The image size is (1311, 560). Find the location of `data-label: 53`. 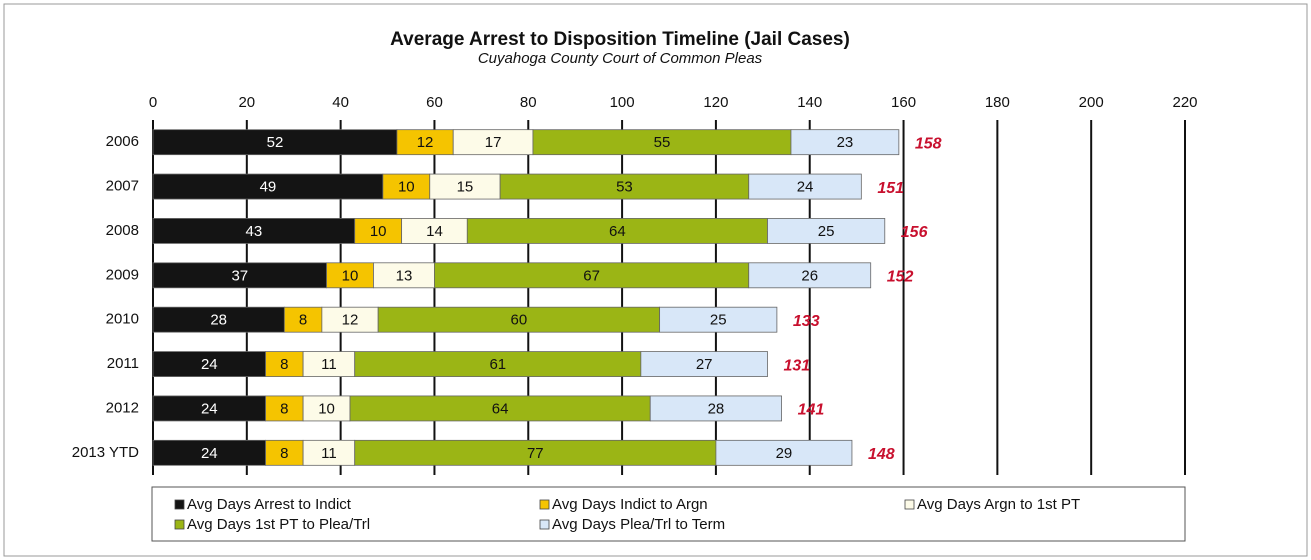

data-label: 53 is located at coordinates (624, 187).